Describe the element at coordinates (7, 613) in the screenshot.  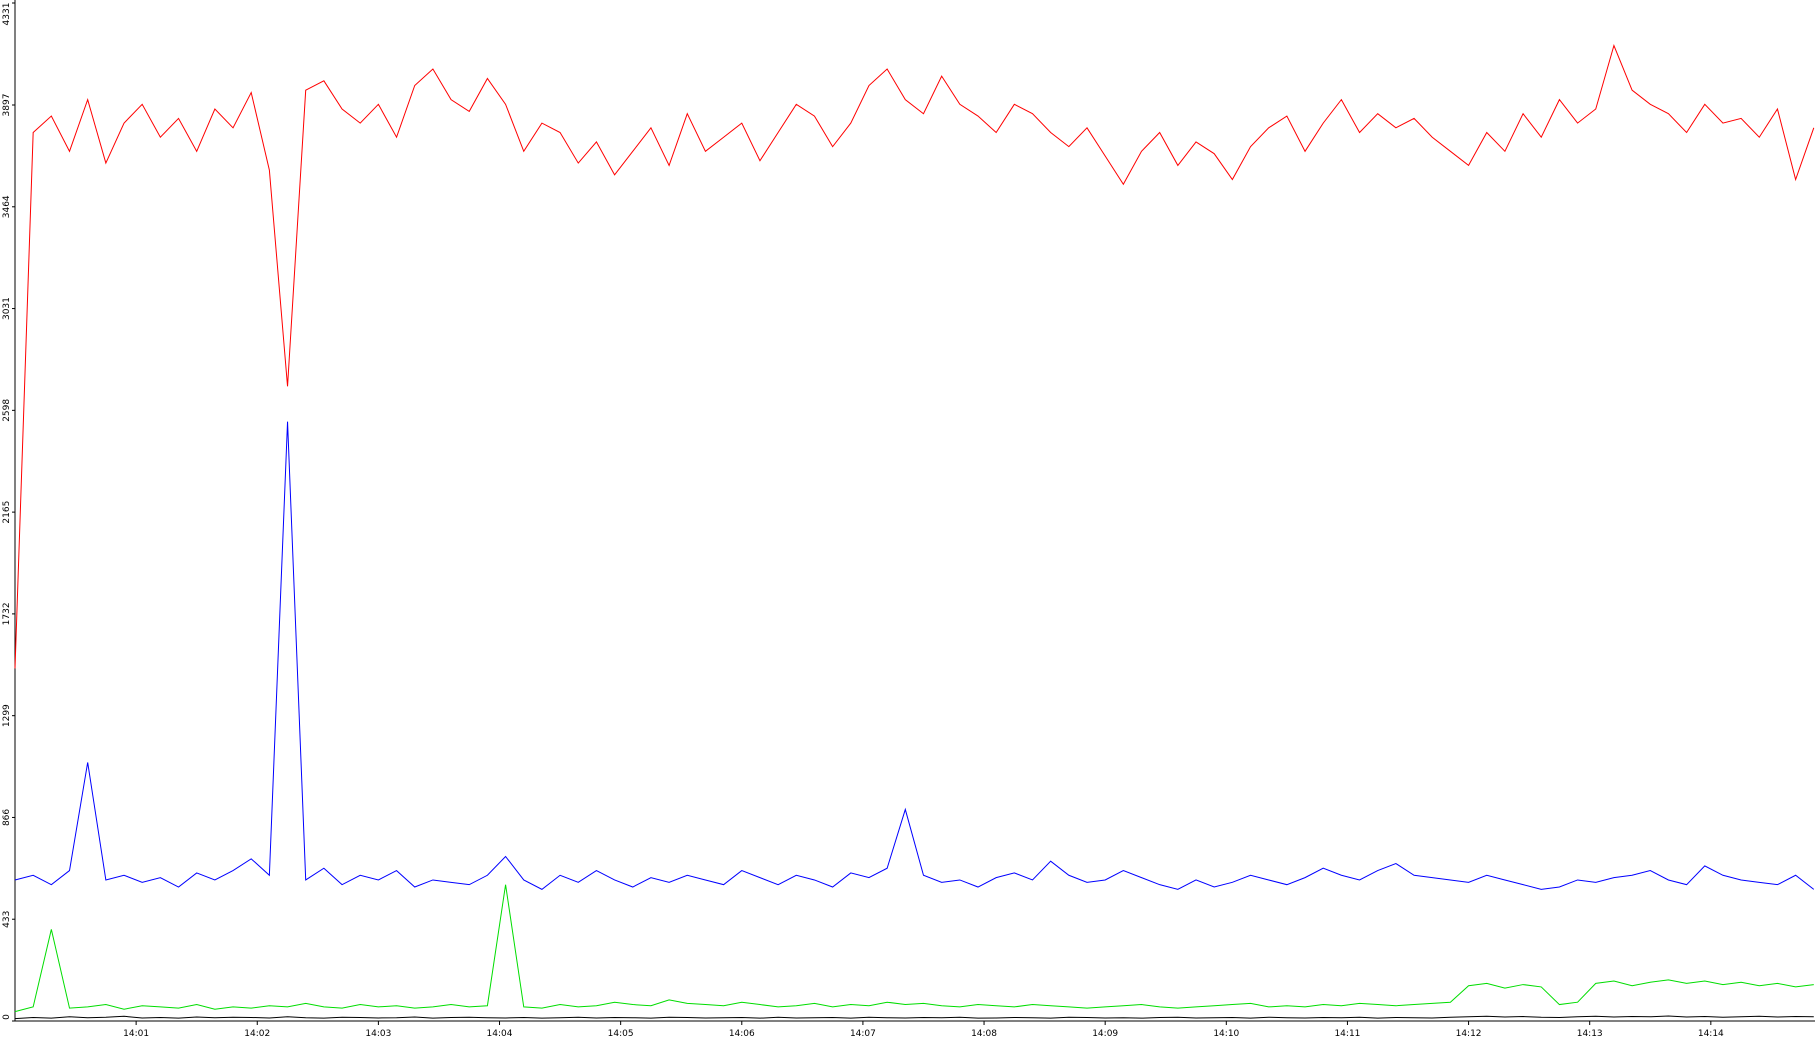
I see `y-tick-label: 1732` at that location.